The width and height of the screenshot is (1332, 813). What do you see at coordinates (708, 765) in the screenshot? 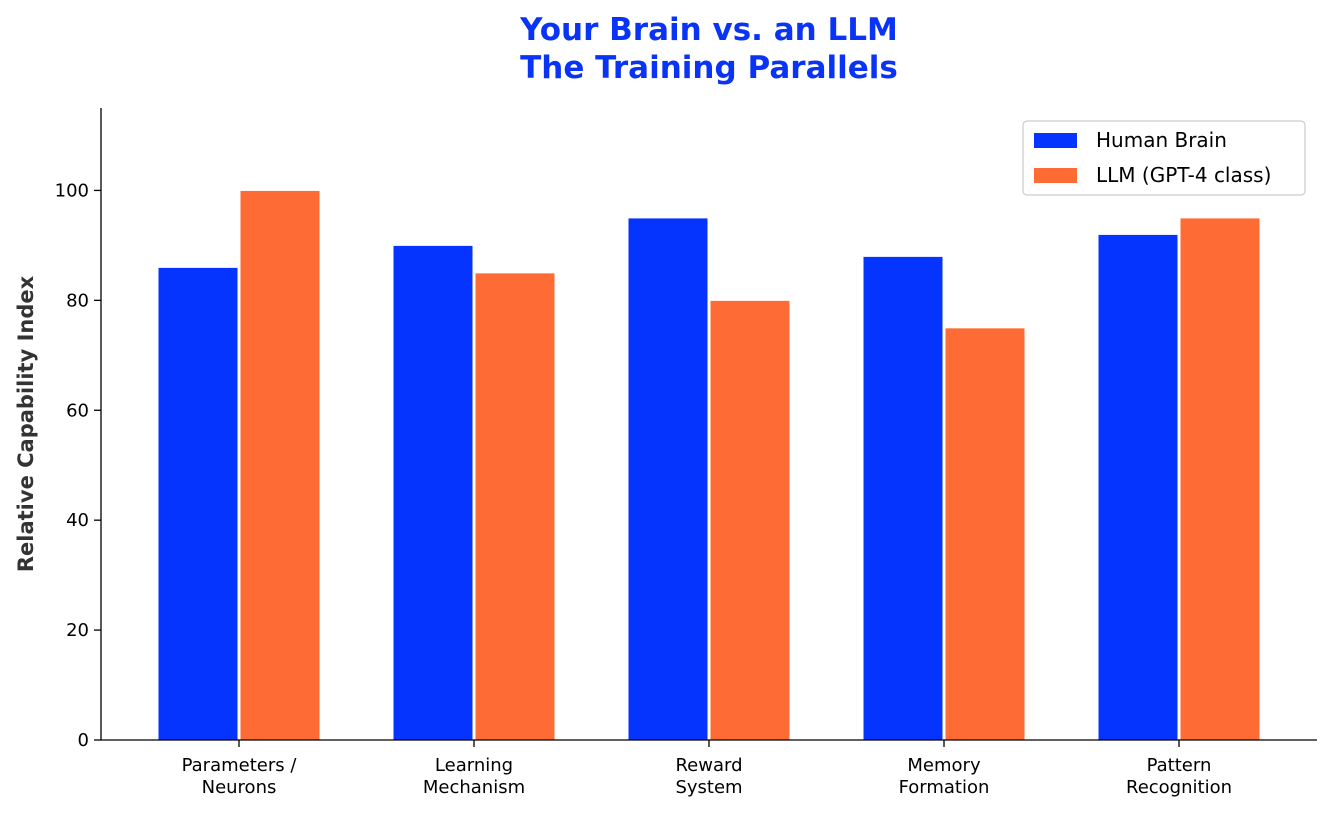
I see `x-tick-label: Reward` at bounding box center [708, 765].